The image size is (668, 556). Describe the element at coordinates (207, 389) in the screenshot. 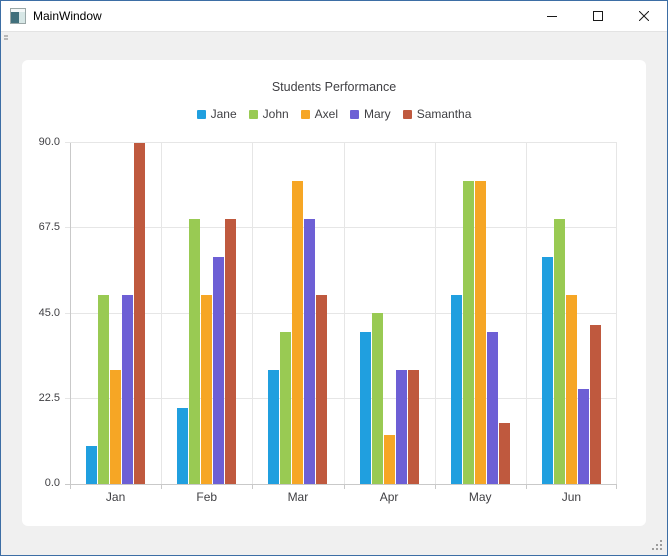

I see `bar-axel-feb` at that location.